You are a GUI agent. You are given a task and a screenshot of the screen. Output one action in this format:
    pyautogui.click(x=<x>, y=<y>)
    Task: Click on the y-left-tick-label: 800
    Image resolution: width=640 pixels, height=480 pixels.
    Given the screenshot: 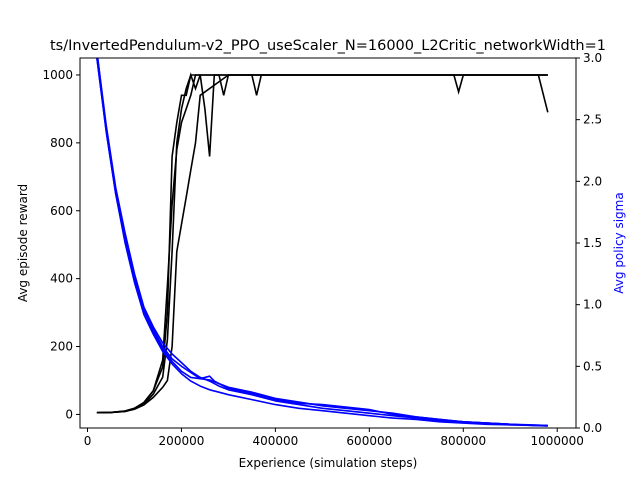 What is the action you would take?
    pyautogui.click(x=61, y=143)
    